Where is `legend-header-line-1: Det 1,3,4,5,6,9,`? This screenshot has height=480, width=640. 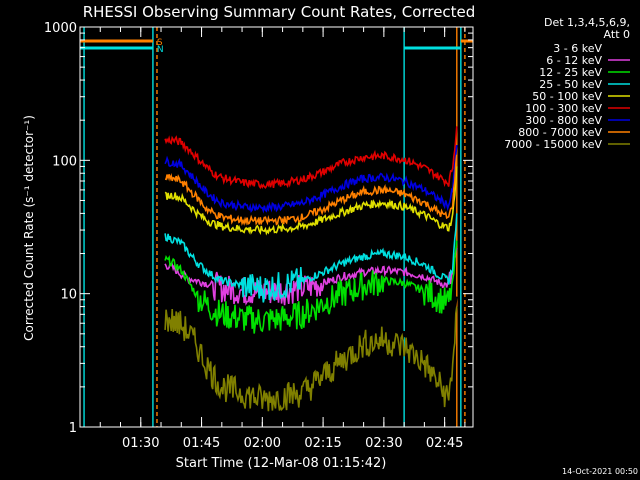 legend-header-line-1: Det 1,3,4,5,6,9, is located at coordinates (587, 22).